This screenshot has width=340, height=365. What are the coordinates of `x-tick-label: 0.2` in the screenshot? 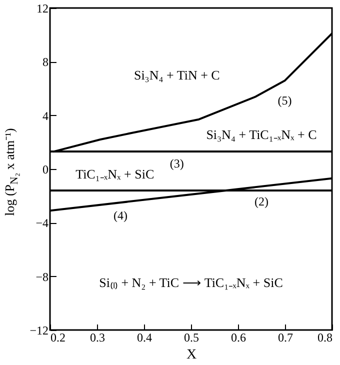 It's located at (58, 337).